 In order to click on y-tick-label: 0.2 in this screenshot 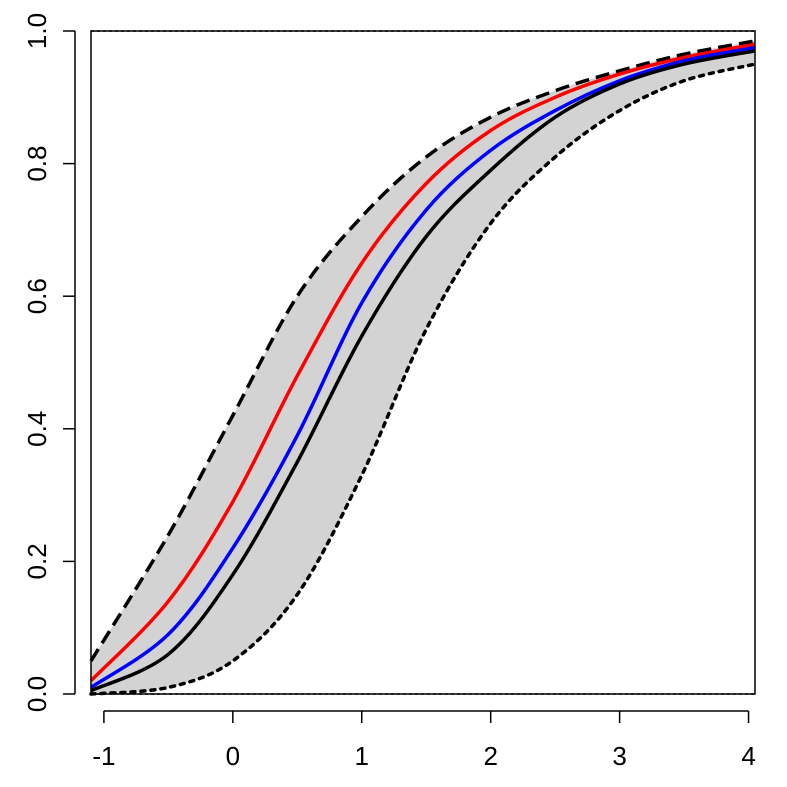, I will do `click(37, 561)`.